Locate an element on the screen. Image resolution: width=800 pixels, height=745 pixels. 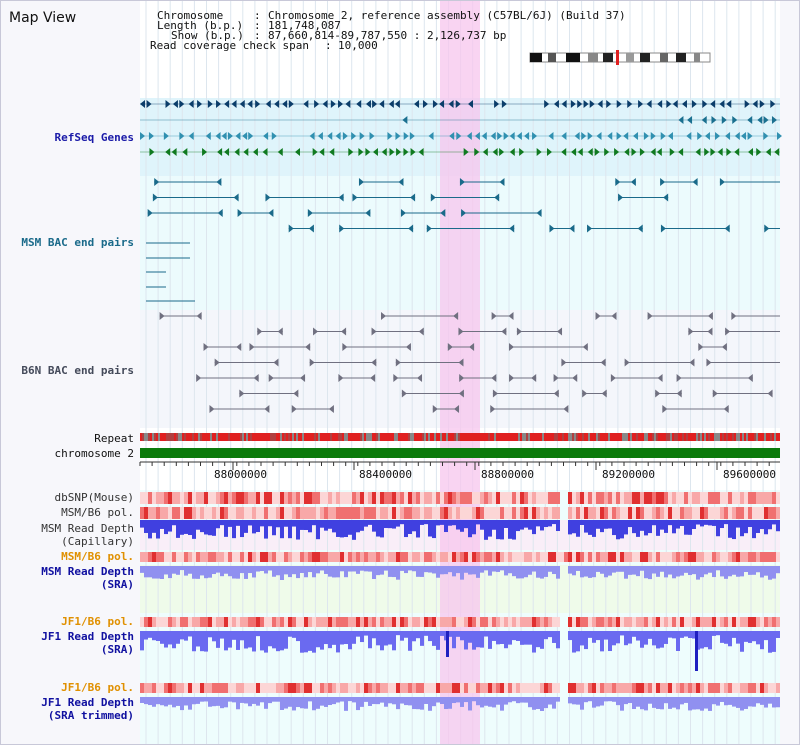
track-label-msm-b6-pol-2: MSM/B6 pol. is located at coordinates (97, 556).